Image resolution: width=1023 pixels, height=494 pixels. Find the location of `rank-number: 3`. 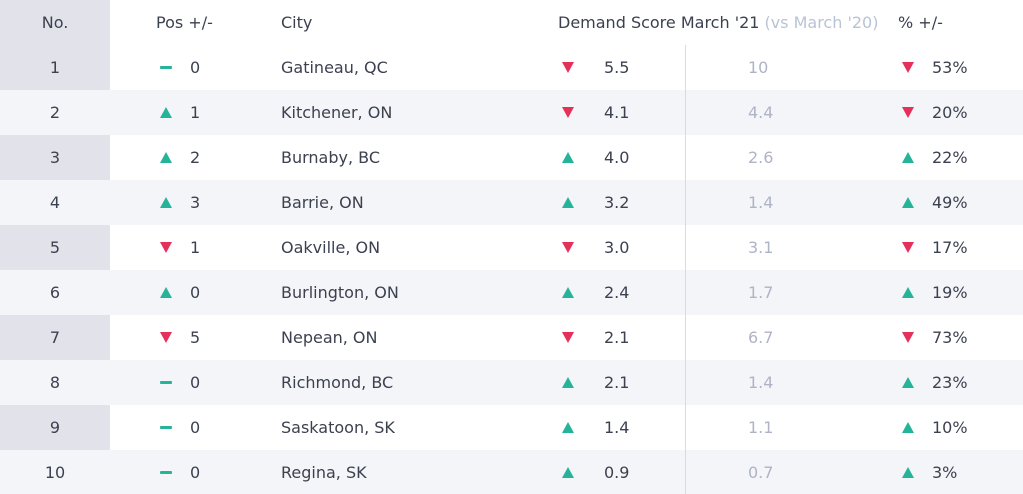

rank-number: 3 is located at coordinates (55, 157).